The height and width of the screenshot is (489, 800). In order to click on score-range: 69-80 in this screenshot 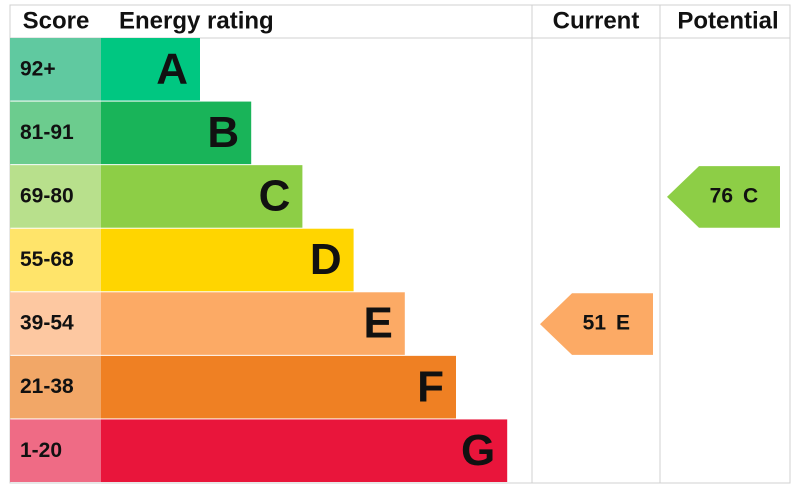, I will do `click(47, 195)`.